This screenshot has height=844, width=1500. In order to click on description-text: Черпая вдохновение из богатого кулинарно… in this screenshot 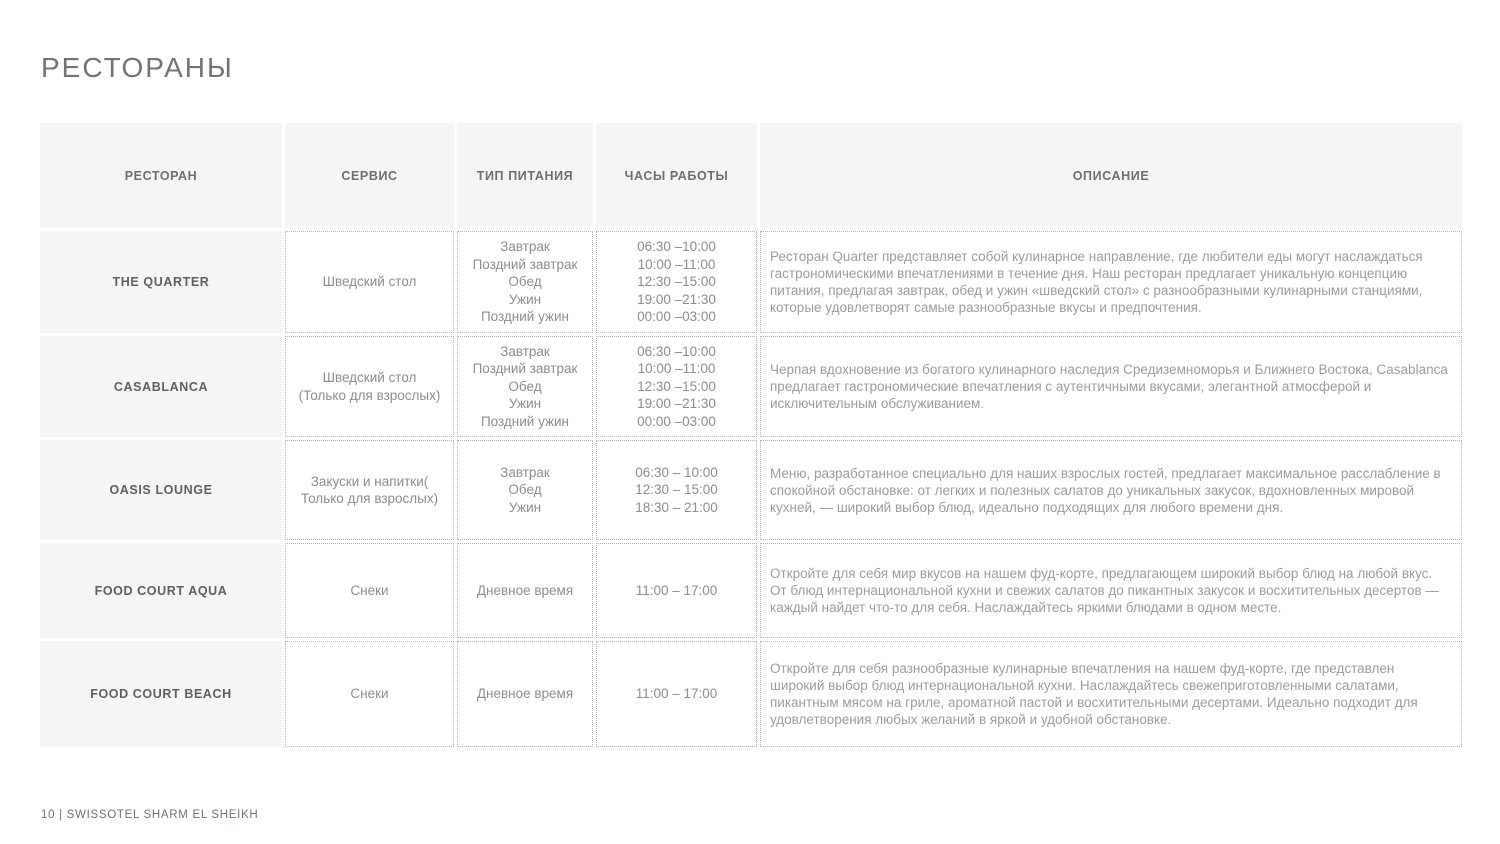, I will do `click(1109, 386)`.